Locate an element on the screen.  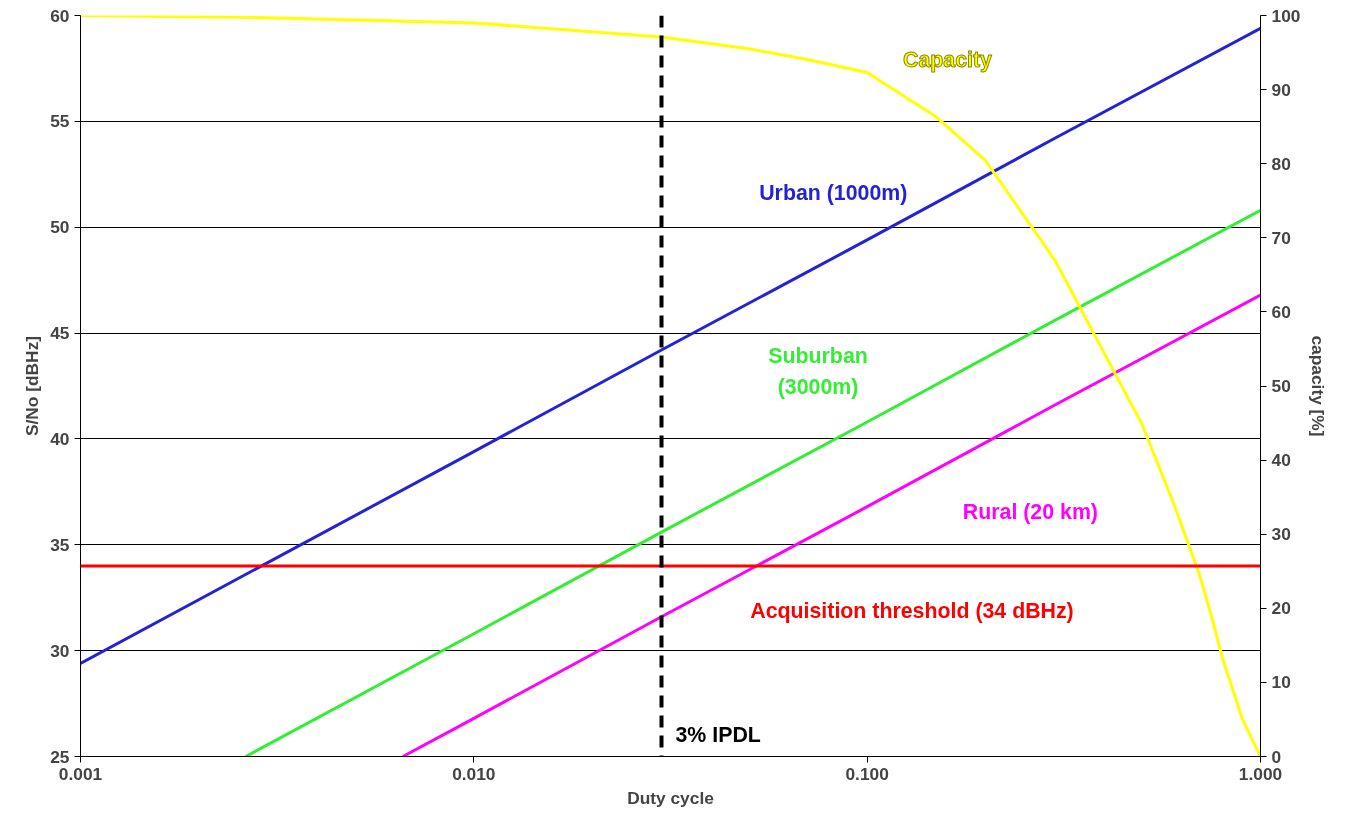
y2-tick-label: 100 is located at coordinates (1286, 15).